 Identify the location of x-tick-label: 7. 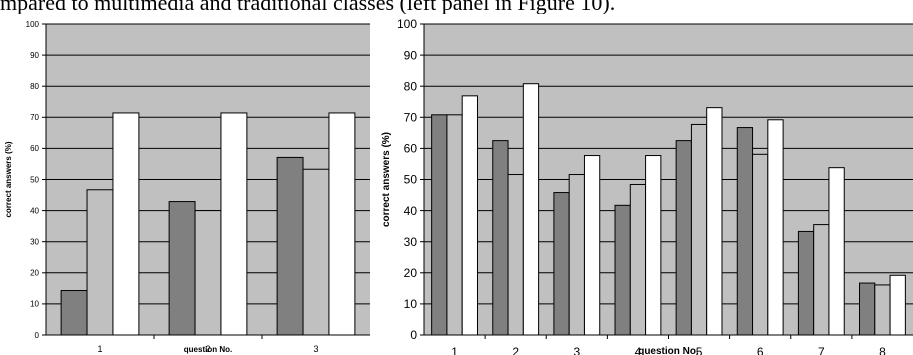
(821, 350).